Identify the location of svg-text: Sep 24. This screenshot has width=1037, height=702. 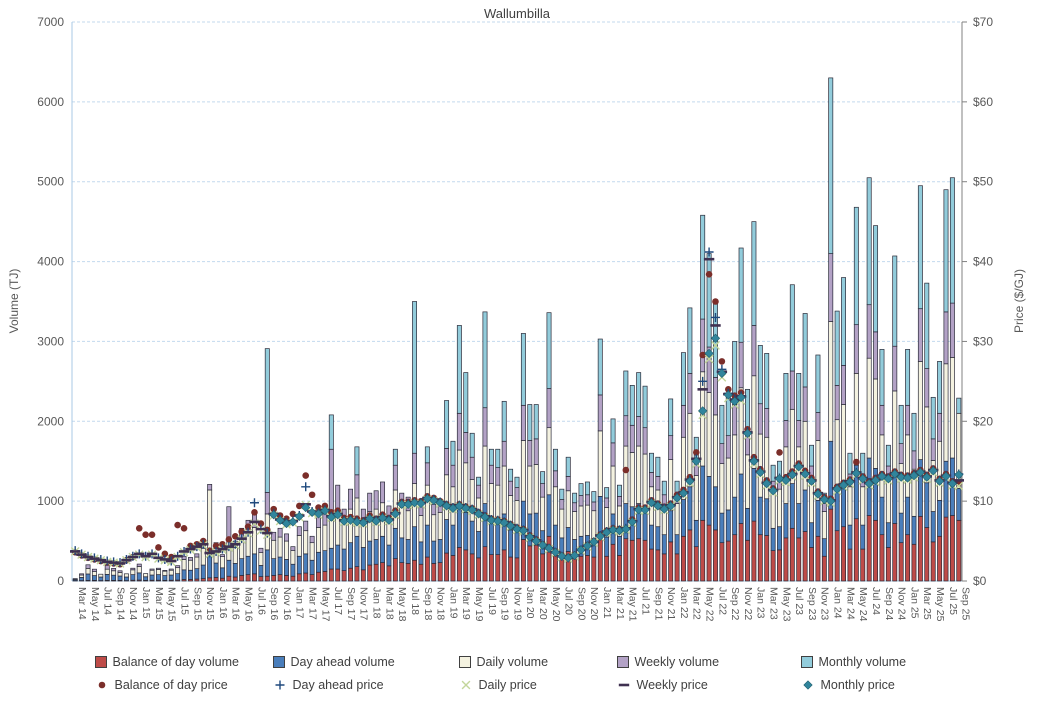
(889, 603).